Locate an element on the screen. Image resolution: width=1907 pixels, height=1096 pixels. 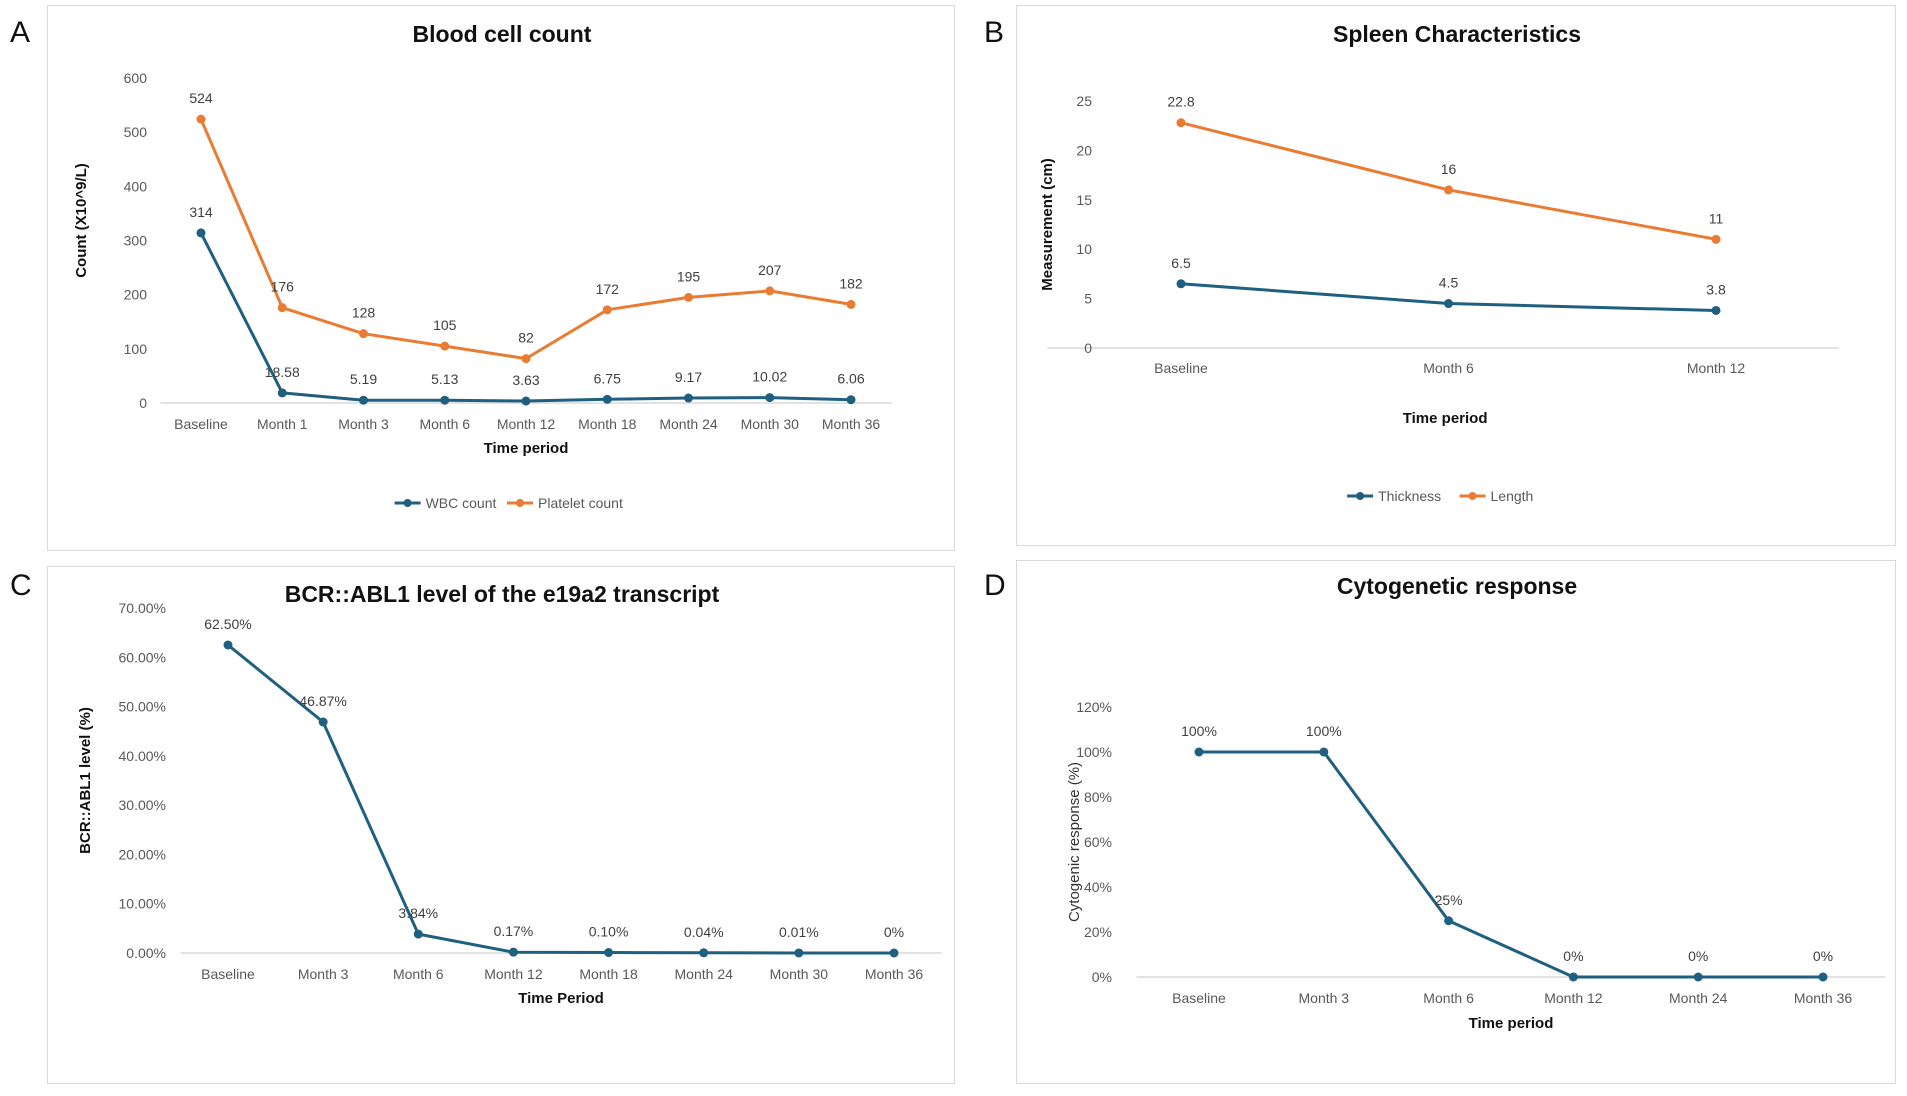
data-label-wbc-count: 6.06 is located at coordinates (850, 379).